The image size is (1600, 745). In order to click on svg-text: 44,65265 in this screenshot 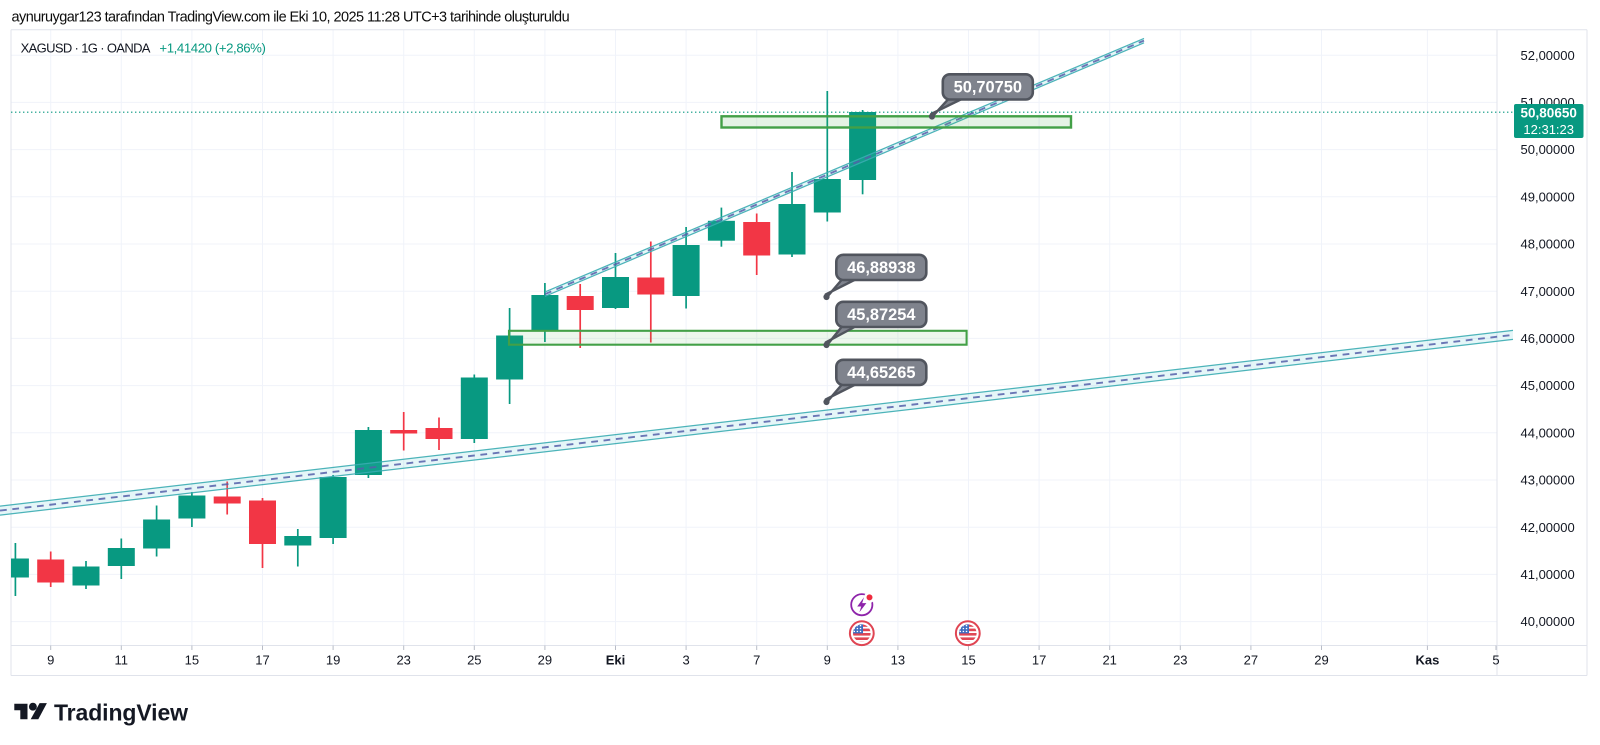, I will do `click(881, 373)`.